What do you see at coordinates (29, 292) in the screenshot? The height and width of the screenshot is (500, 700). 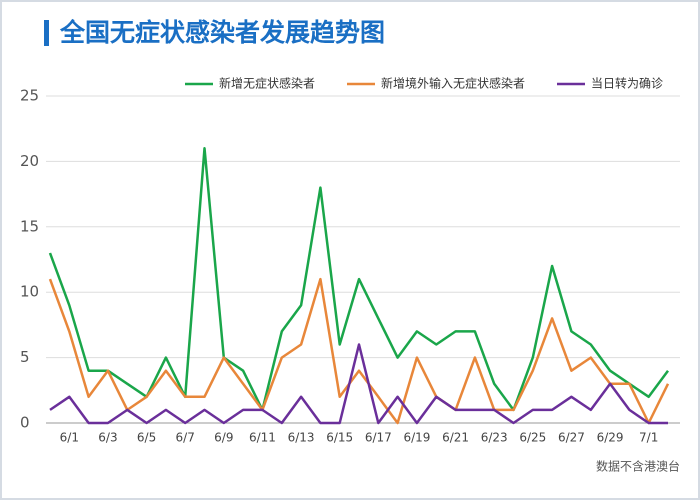 I see `y-tick-label: 10` at bounding box center [29, 292].